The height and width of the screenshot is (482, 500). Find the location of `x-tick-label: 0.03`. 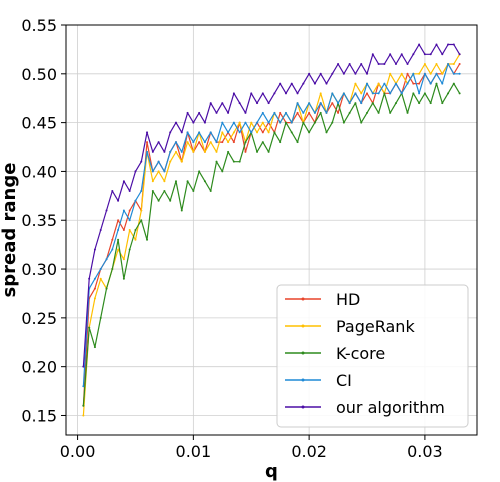

x-tick-label: 0.03 is located at coordinates (425, 451).